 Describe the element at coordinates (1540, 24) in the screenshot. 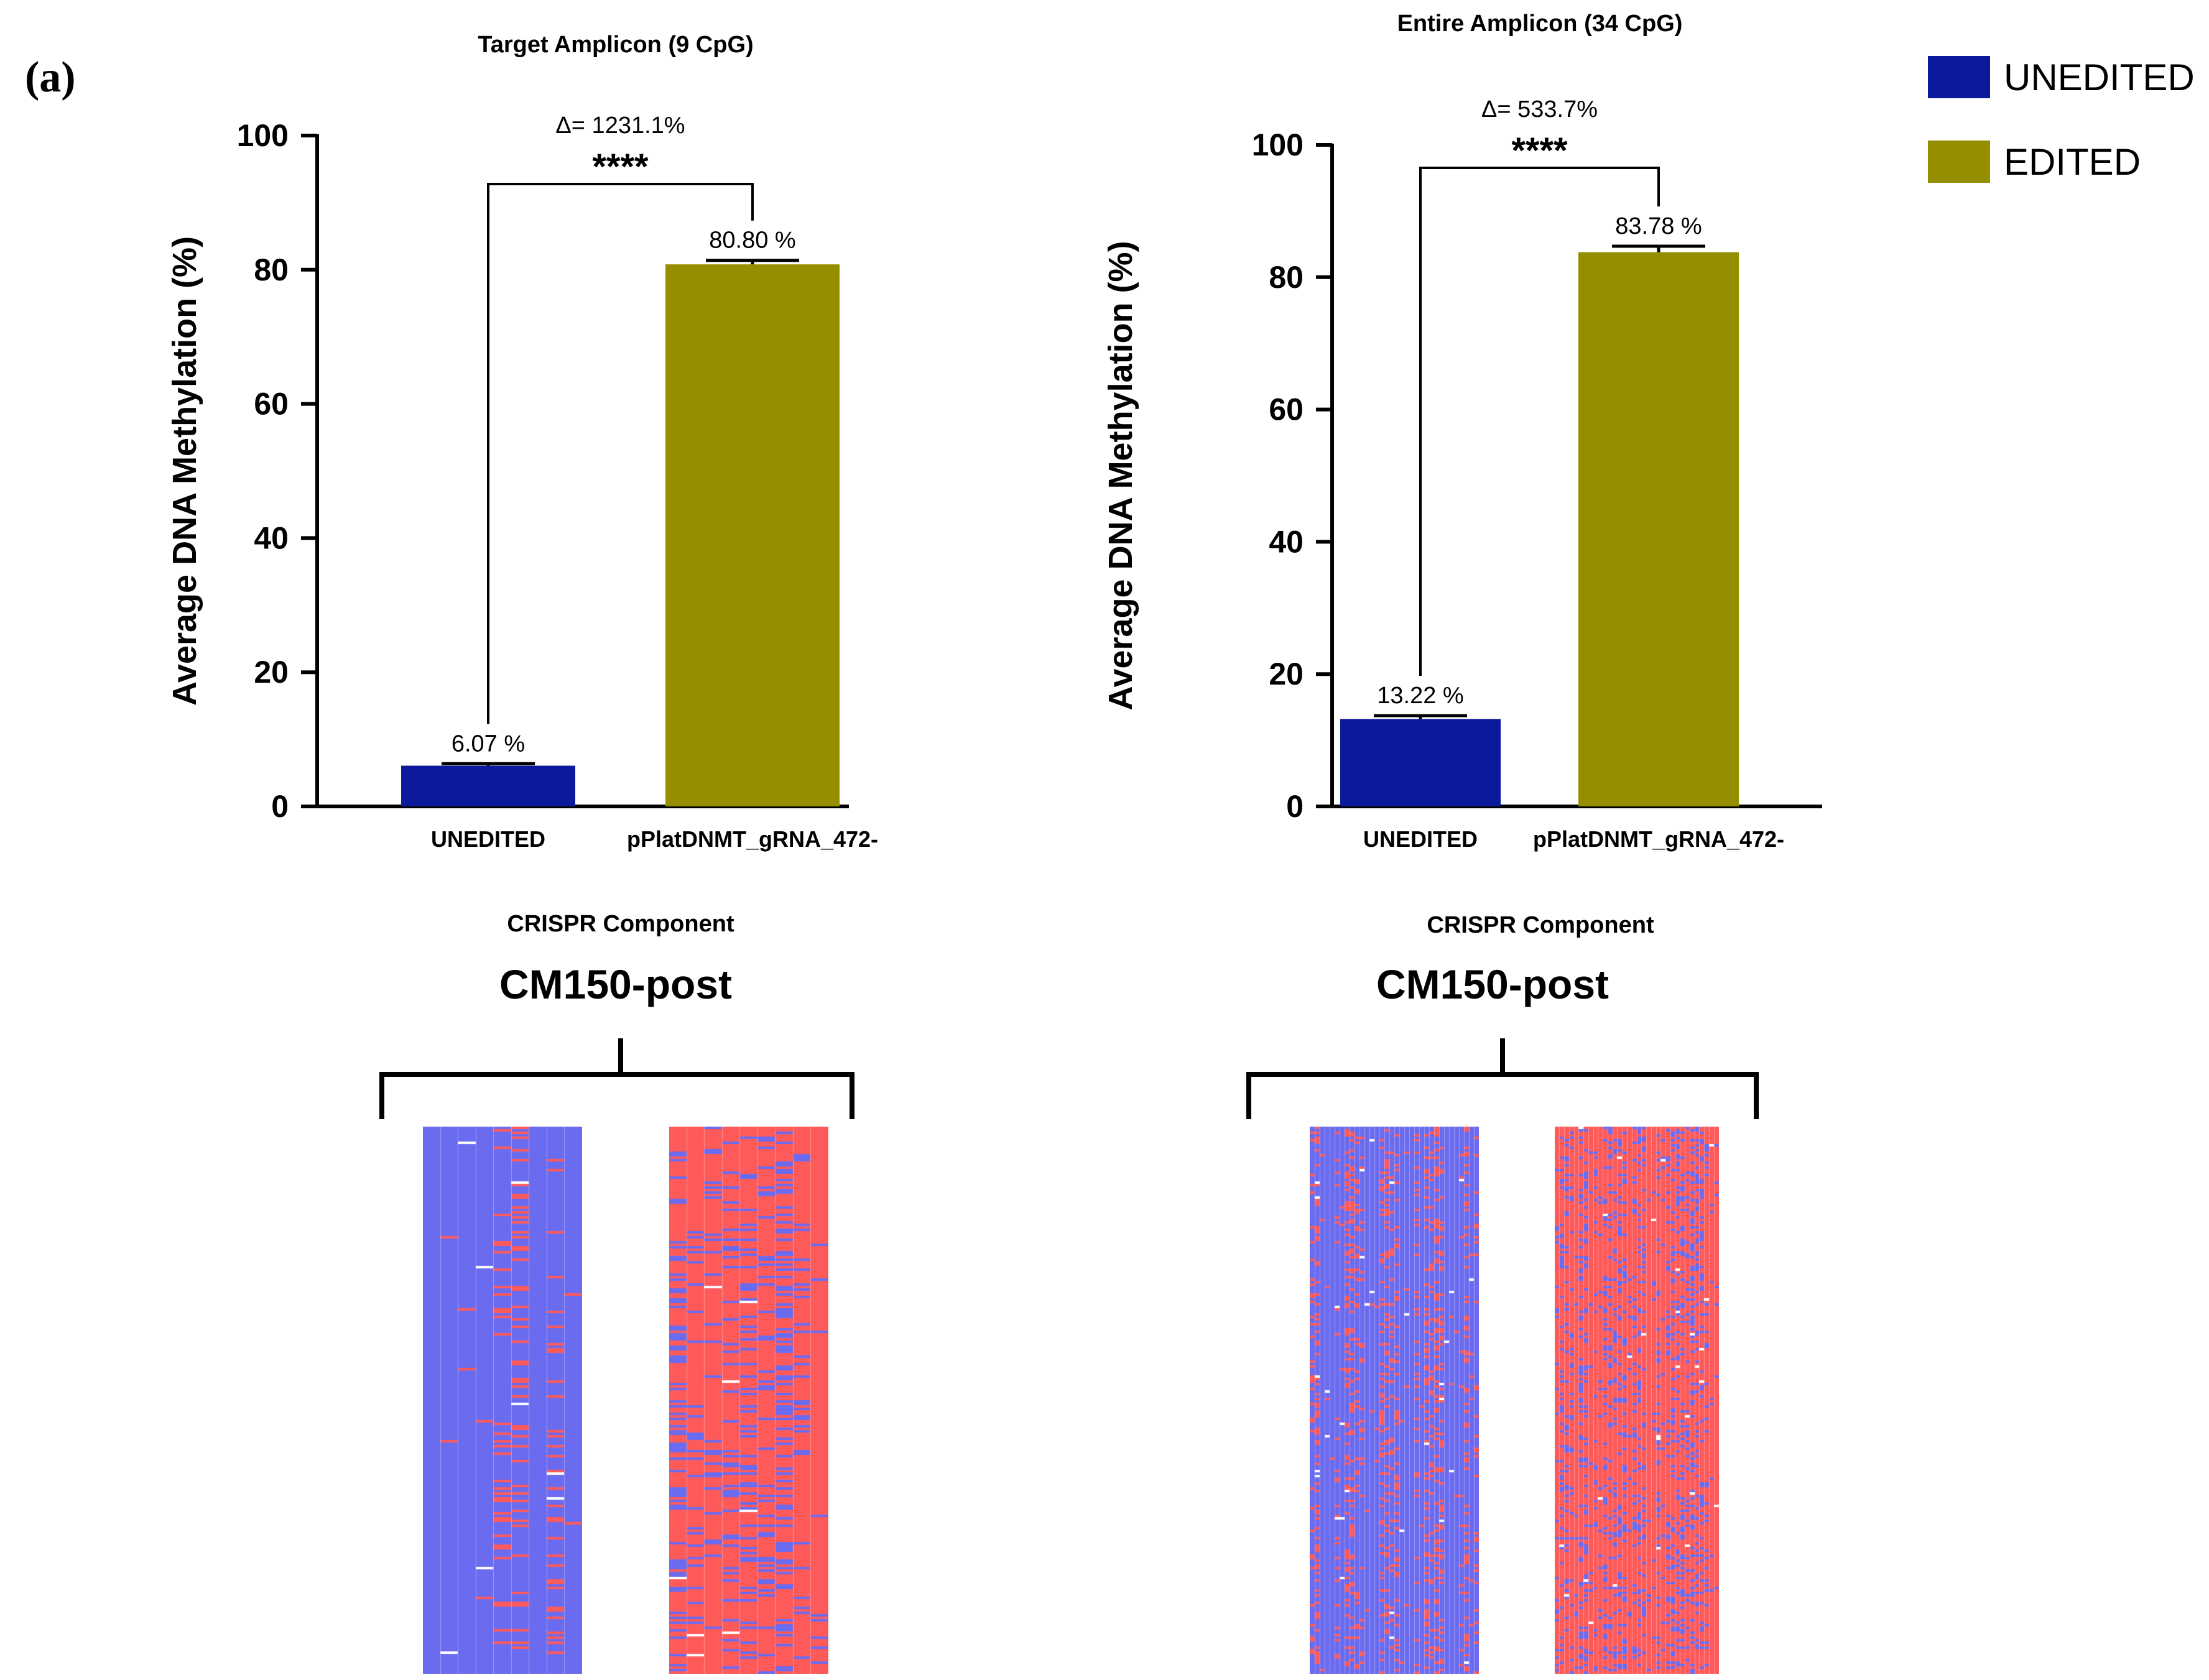

I see `chart-title: Entire Amplicon (34 CpG)` at that location.